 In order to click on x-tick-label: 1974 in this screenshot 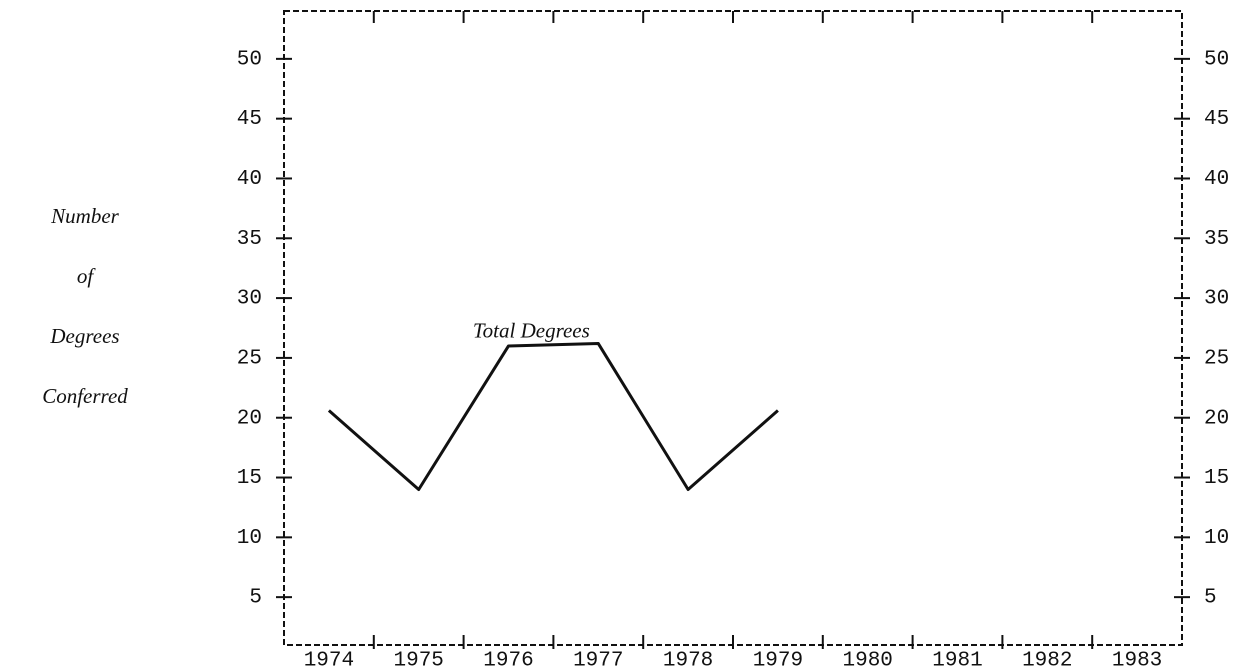, I will do `click(329, 659)`.